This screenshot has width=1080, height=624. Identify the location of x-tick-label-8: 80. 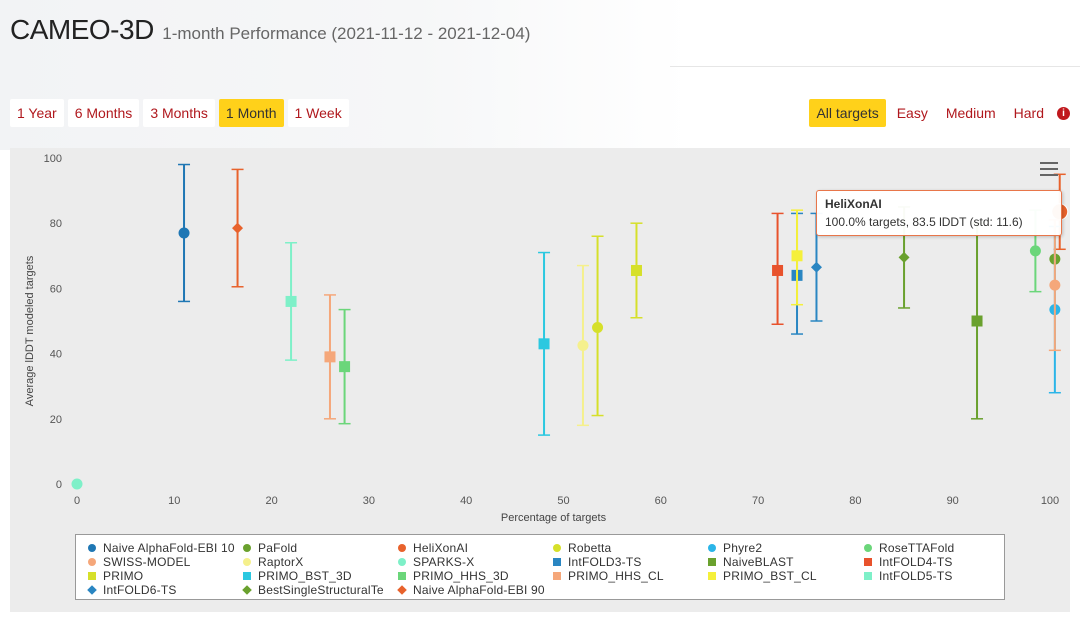
(855, 501).